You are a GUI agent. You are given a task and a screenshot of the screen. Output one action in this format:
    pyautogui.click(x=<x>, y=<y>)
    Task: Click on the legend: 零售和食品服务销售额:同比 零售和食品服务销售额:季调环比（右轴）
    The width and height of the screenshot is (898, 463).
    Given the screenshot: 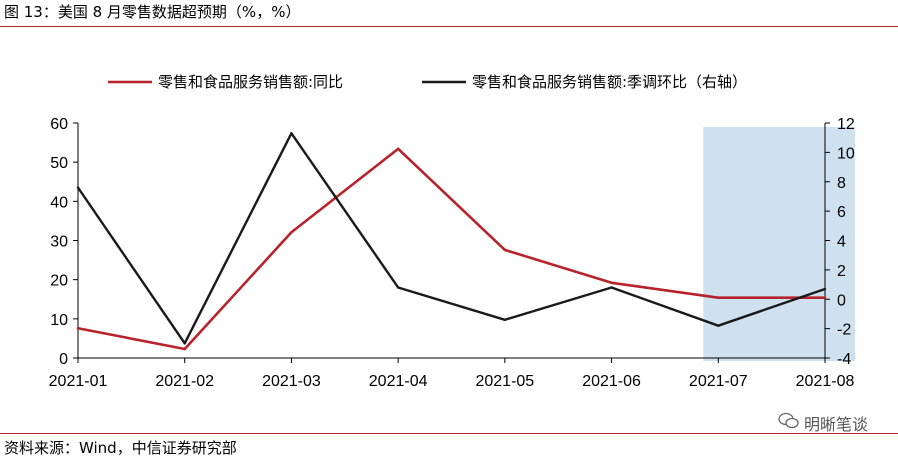 What is the action you would take?
    pyautogui.click(x=427, y=82)
    